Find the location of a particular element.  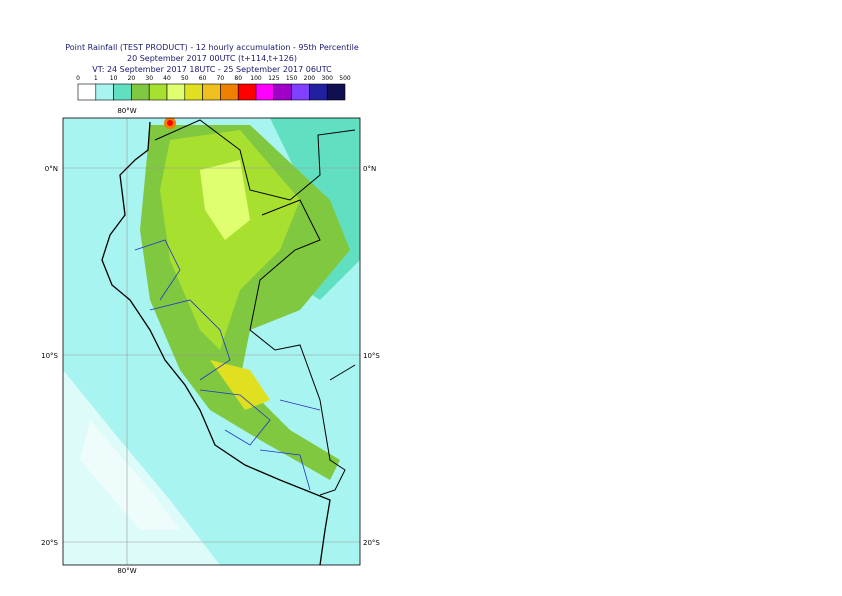

legend-label: 1 is located at coordinates (96, 78).